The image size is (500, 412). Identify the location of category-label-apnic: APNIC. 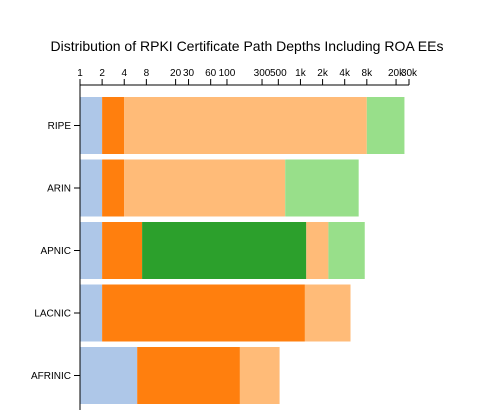
(55, 251).